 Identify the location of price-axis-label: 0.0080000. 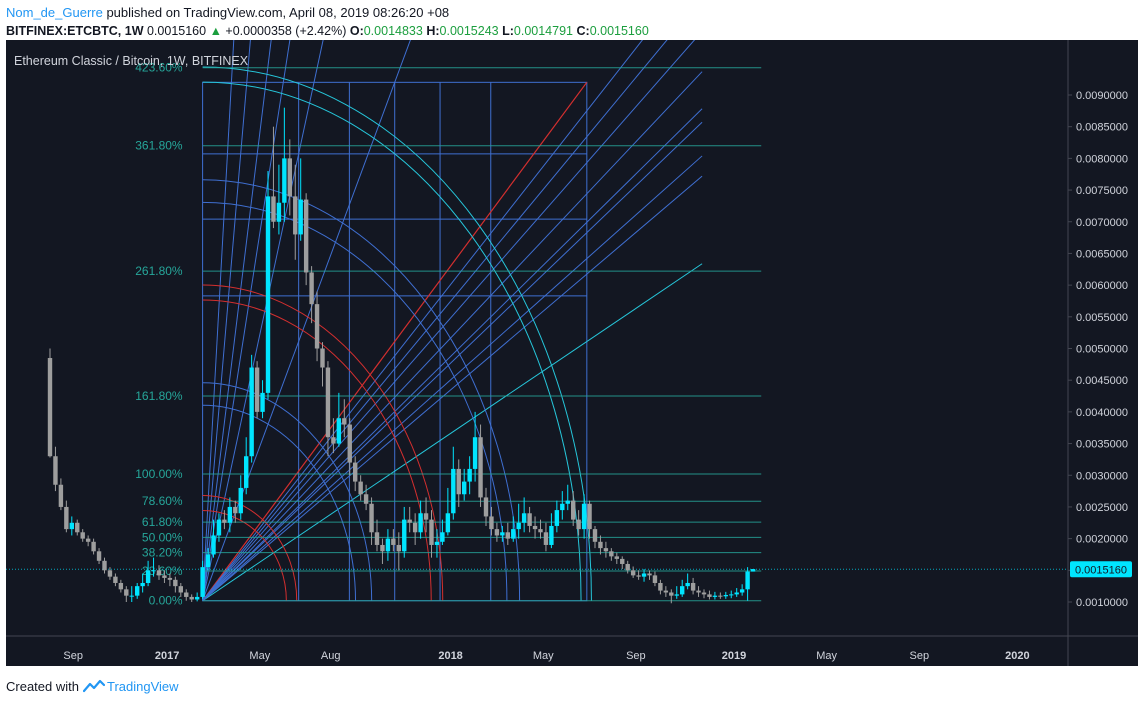
(1102, 159).